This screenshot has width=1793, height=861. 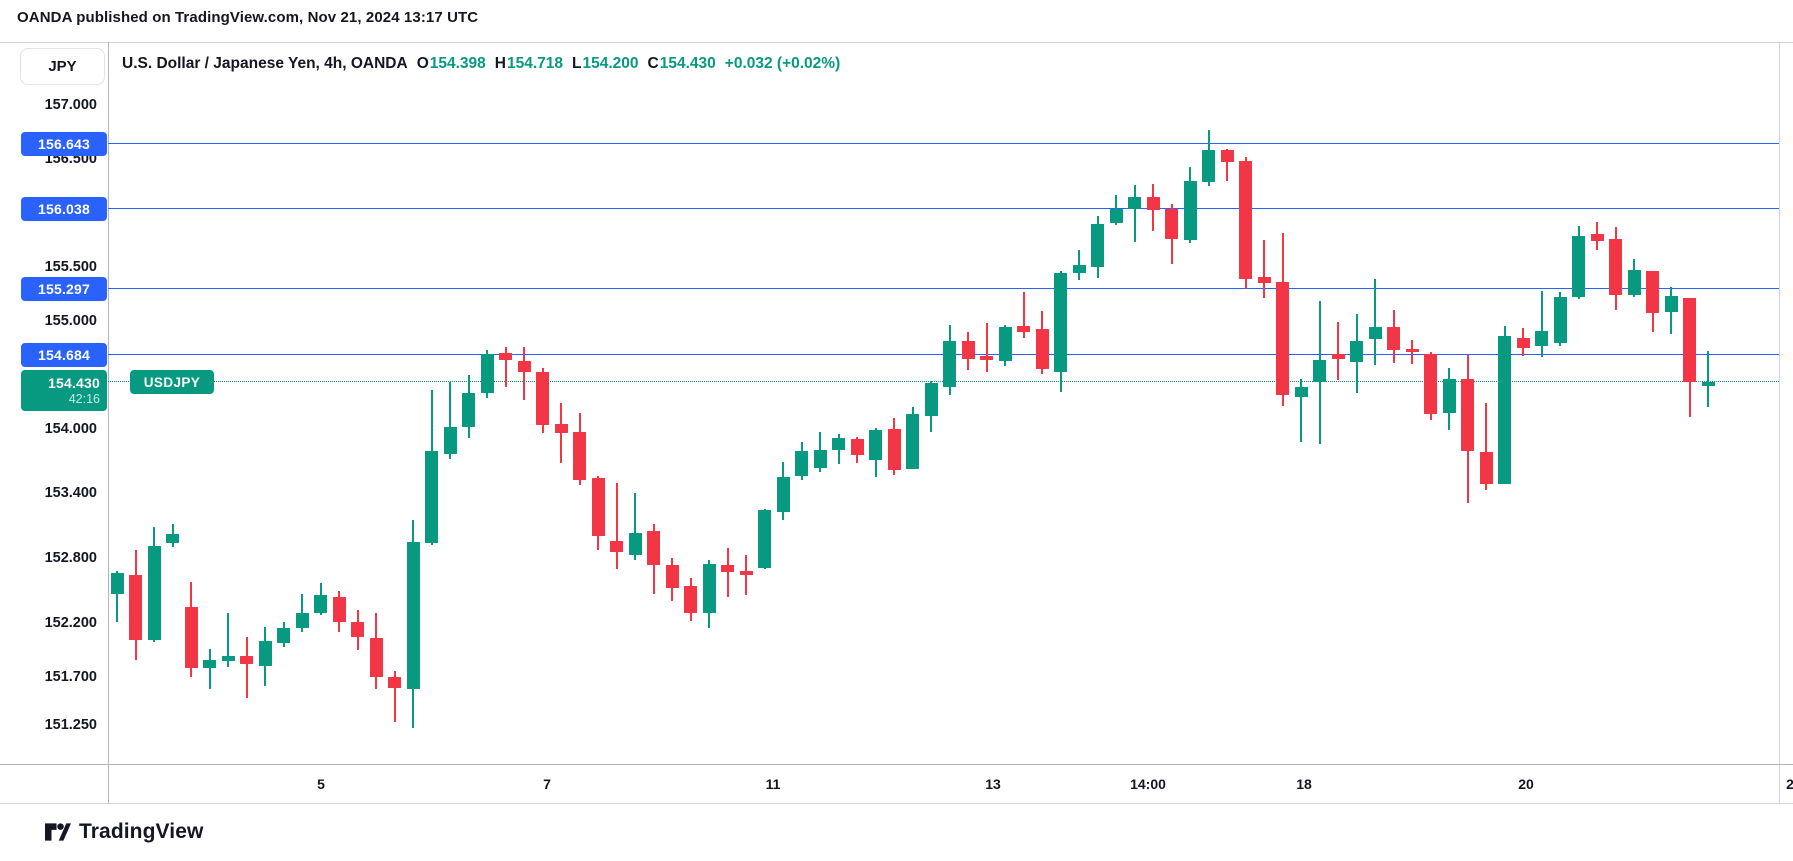 What do you see at coordinates (172, 382) in the screenshot?
I see `symbol-price-tag: USDJPY` at bounding box center [172, 382].